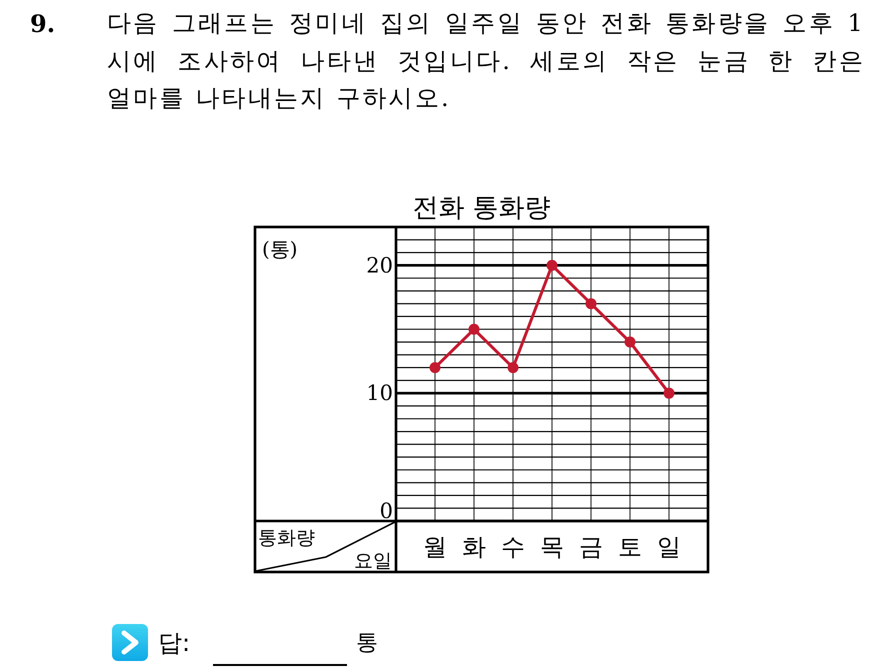  Describe the element at coordinates (379, 265) in the screenshot. I see `y-tick-label: 20` at that location.